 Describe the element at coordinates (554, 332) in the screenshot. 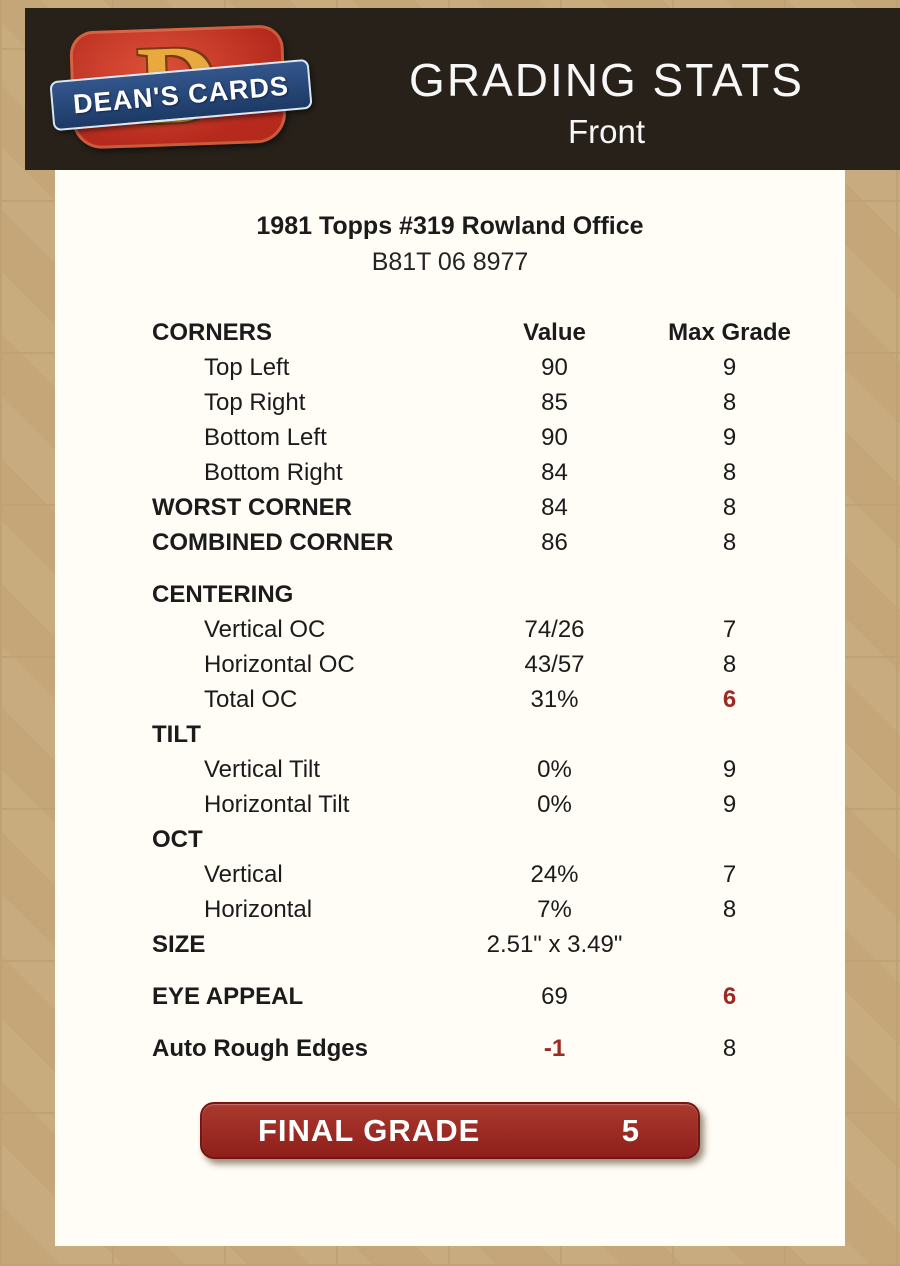

I see `column-header-value: Value` at that location.